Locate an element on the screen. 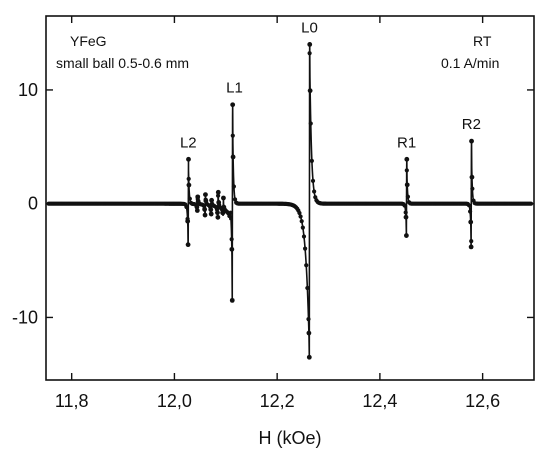  peak-label-l1: L1 is located at coordinates (234, 88).